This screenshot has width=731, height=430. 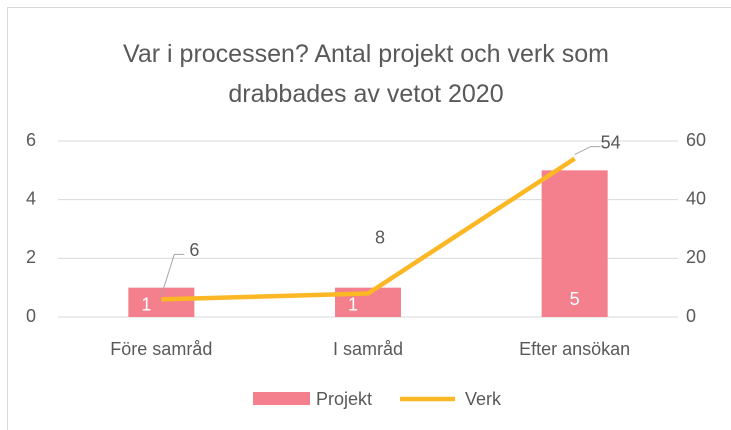 I want to click on legend-swatch, so click(x=281, y=398).